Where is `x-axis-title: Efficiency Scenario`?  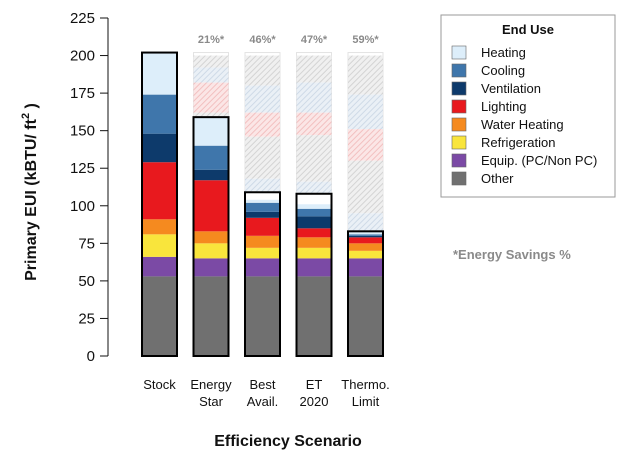
x-axis-title: Efficiency Scenario is located at coordinates (288, 441).